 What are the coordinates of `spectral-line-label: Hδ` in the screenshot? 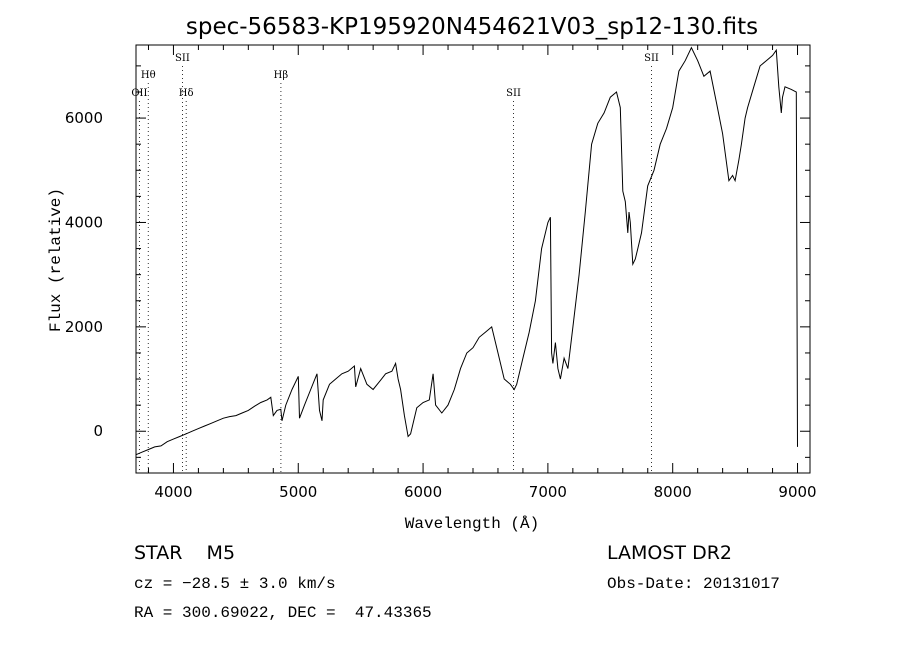 It's located at (186, 93).